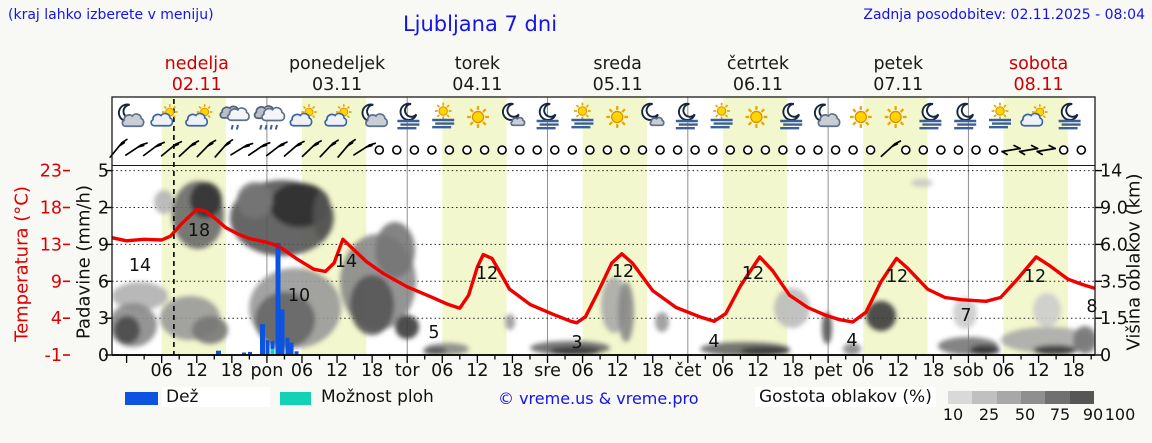 The height and width of the screenshot is (443, 1152). Describe the element at coordinates (757, 85) in the screenshot. I see `day-date: 06.11` at that location.